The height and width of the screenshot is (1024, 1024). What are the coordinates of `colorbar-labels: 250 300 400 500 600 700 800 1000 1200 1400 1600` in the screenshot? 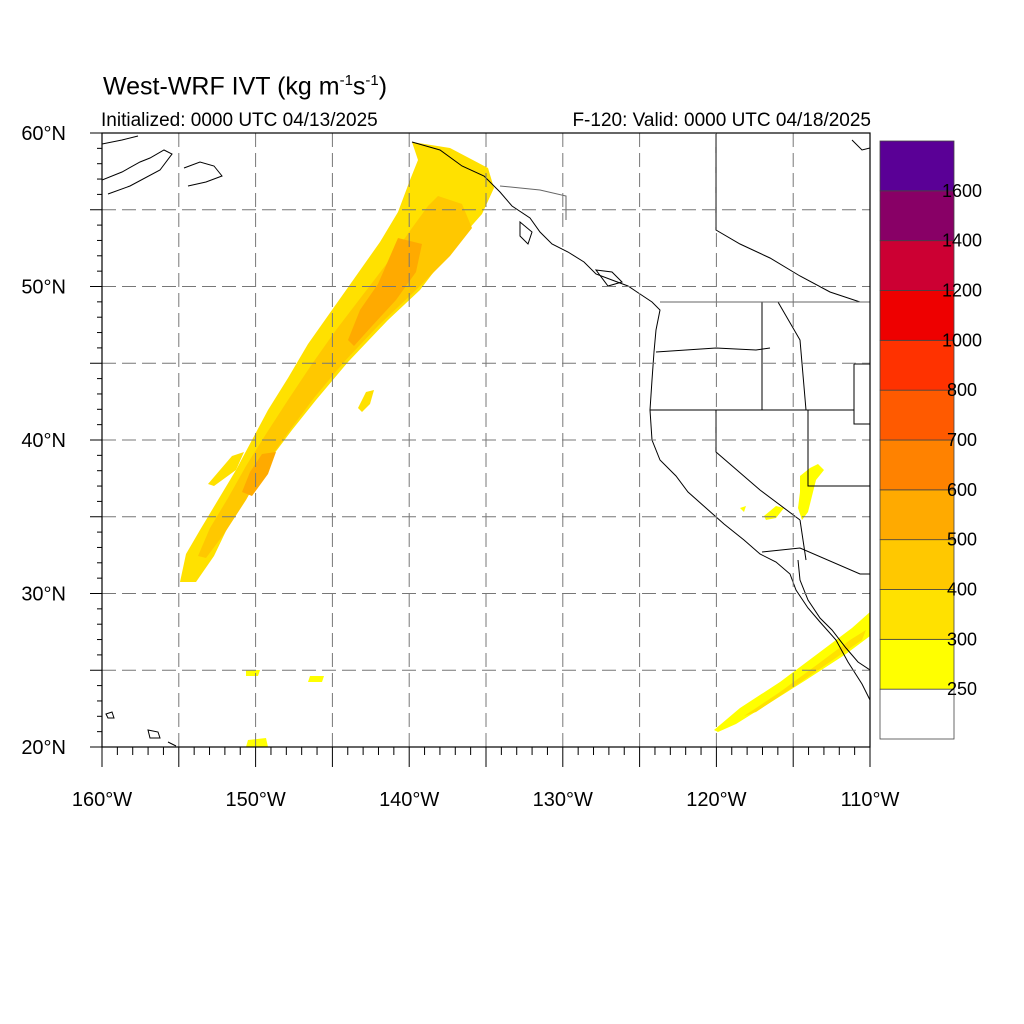 It's located at (962, 440).